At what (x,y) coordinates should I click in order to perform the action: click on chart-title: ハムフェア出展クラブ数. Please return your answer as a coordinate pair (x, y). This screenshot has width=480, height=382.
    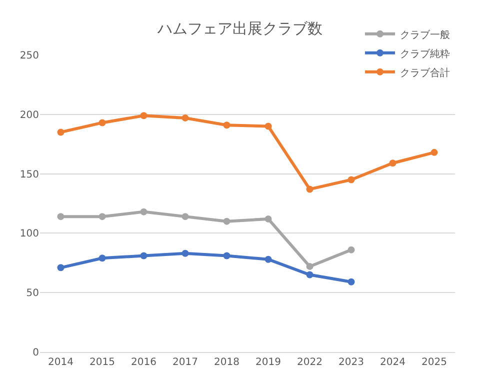
    Looking at the image, I should click on (239, 28).